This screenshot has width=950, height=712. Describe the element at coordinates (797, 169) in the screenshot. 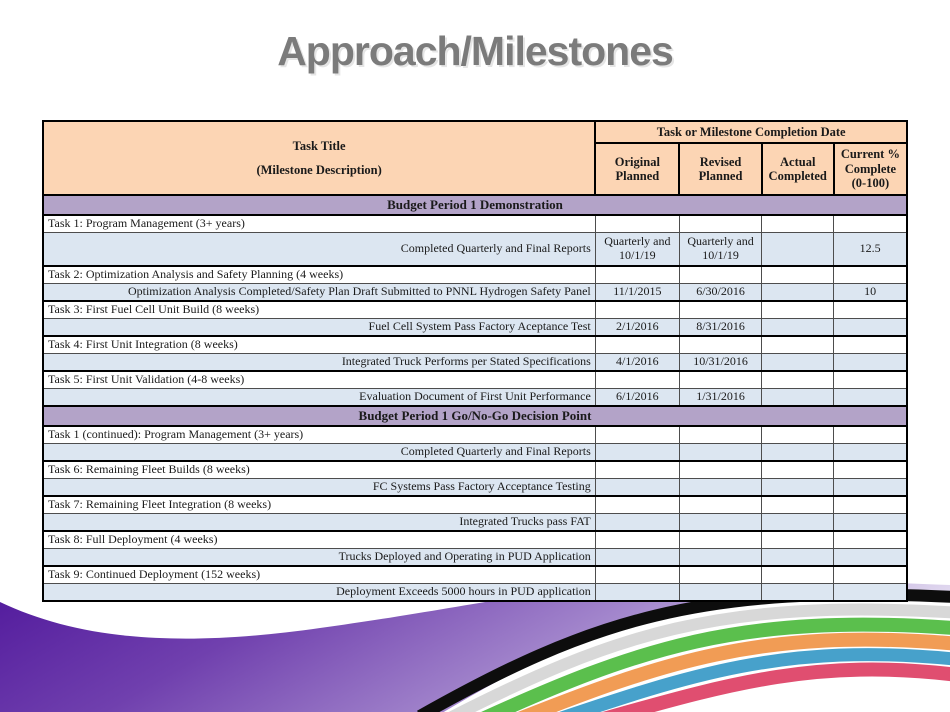

I see `col-header-actual-completed: Actual Completed` at that location.